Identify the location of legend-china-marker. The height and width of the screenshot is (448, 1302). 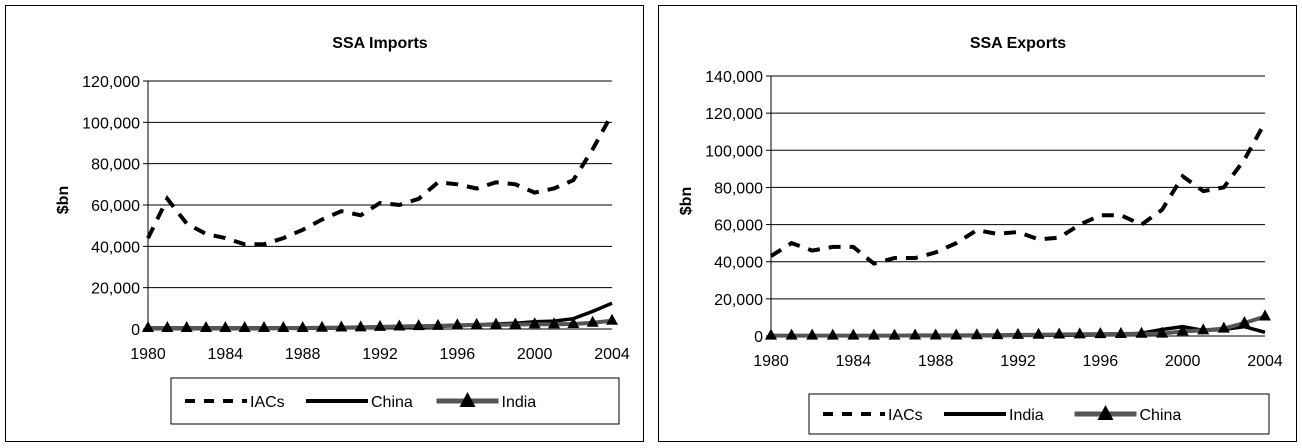
(1105, 412).